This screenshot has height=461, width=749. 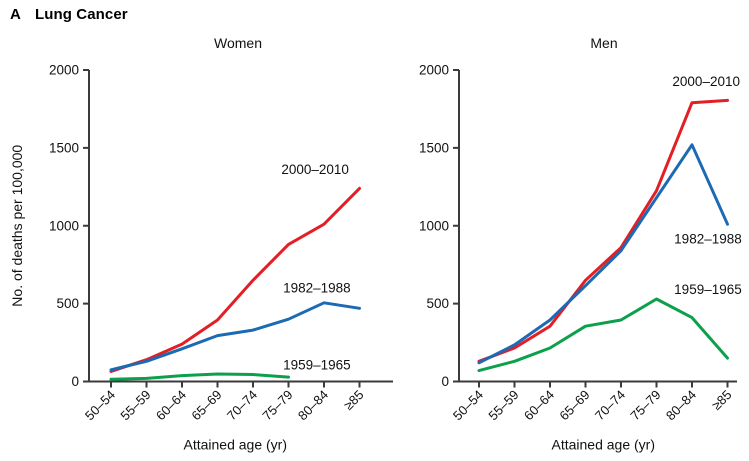 What do you see at coordinates (235, 279) in the screenshot?
I see `series-line-2000–2010` at bounding box center [235, 279].